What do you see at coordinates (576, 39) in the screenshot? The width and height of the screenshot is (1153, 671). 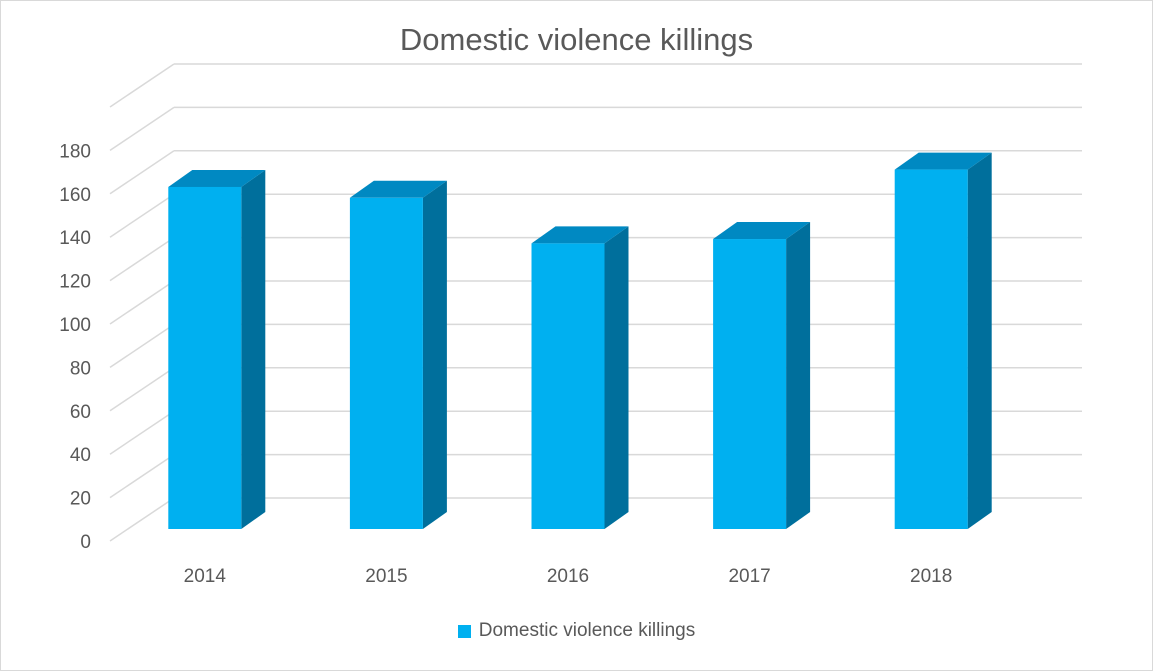 I see `chart-title: Domestic violence killings` at bounding box center [576, 39].